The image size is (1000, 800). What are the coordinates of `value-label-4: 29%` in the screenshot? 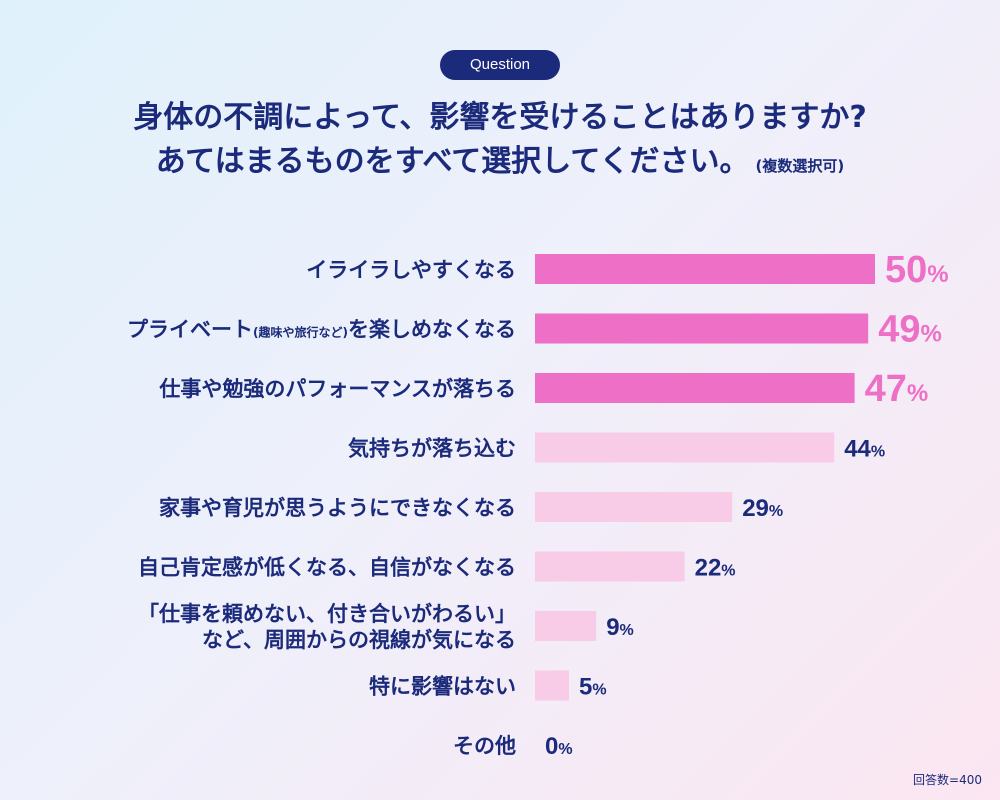 It's located at (762, 508).